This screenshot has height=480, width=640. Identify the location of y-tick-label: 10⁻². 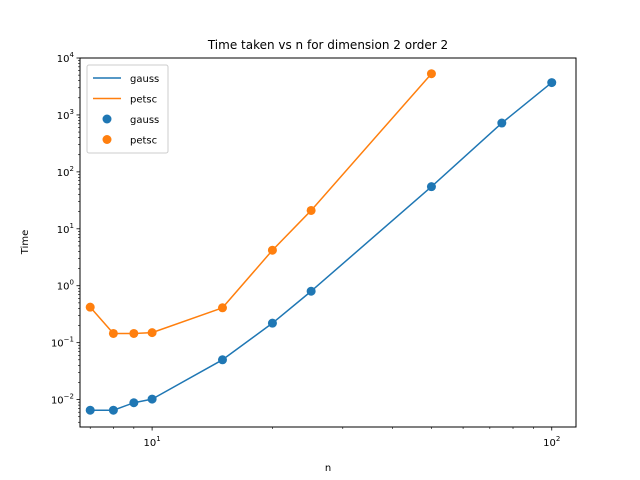
(62, 400).